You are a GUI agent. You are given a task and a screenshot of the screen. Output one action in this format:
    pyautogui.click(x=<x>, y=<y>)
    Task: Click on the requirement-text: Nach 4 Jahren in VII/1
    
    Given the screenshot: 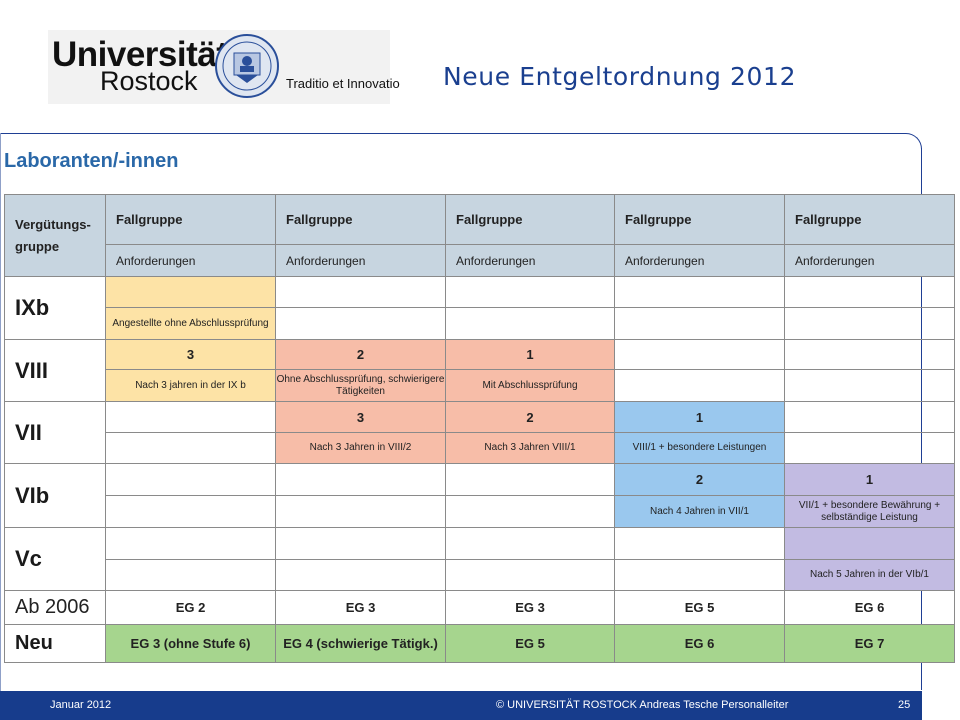 What is the action you would take?
    pyautogui.click(x=699, y=511)
    